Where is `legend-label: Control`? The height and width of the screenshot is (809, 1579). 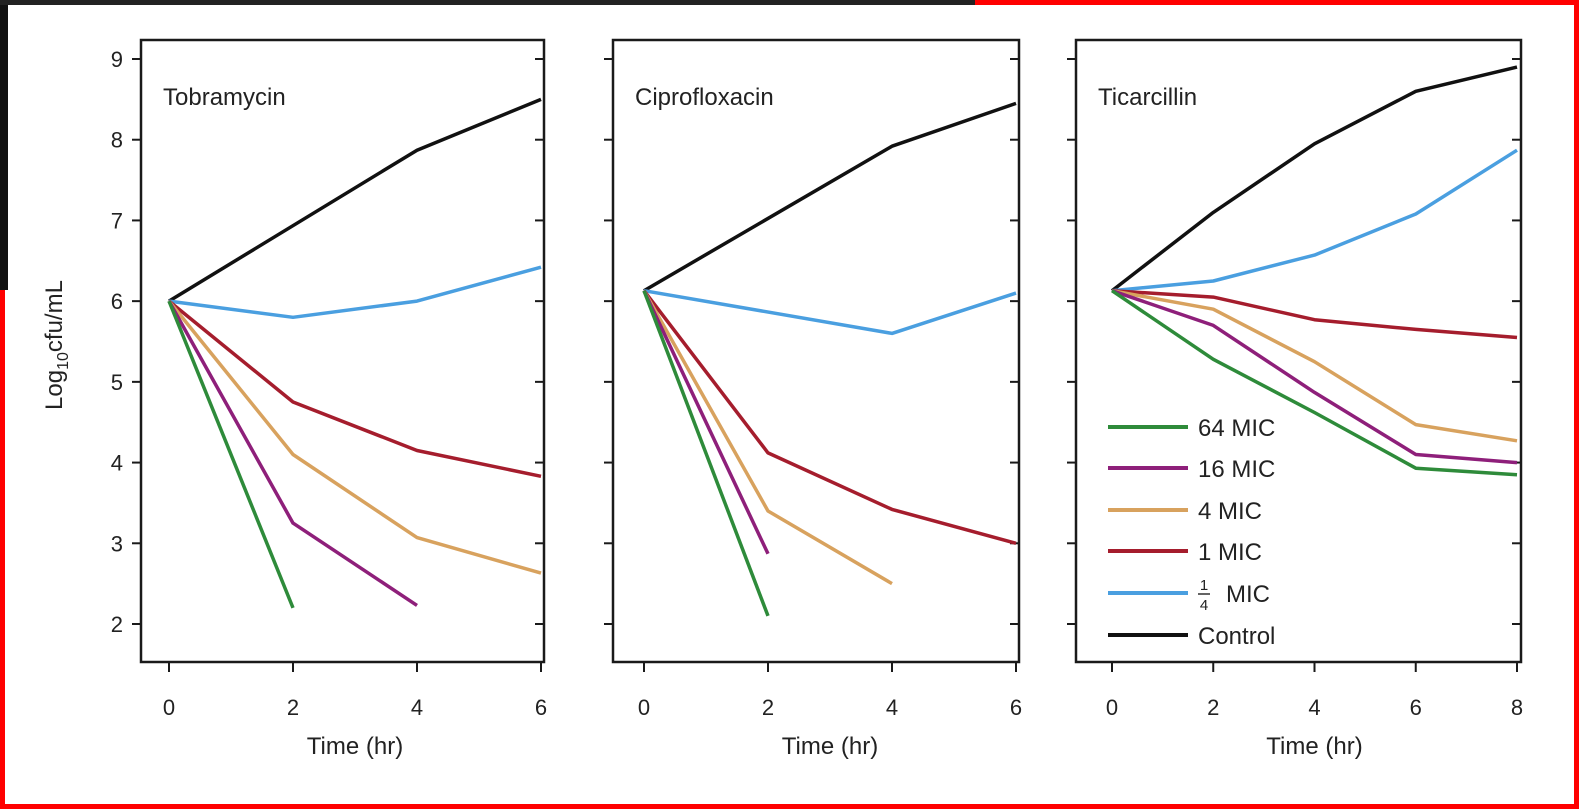
legend-label: Control is located at coordinates (1236, 636).